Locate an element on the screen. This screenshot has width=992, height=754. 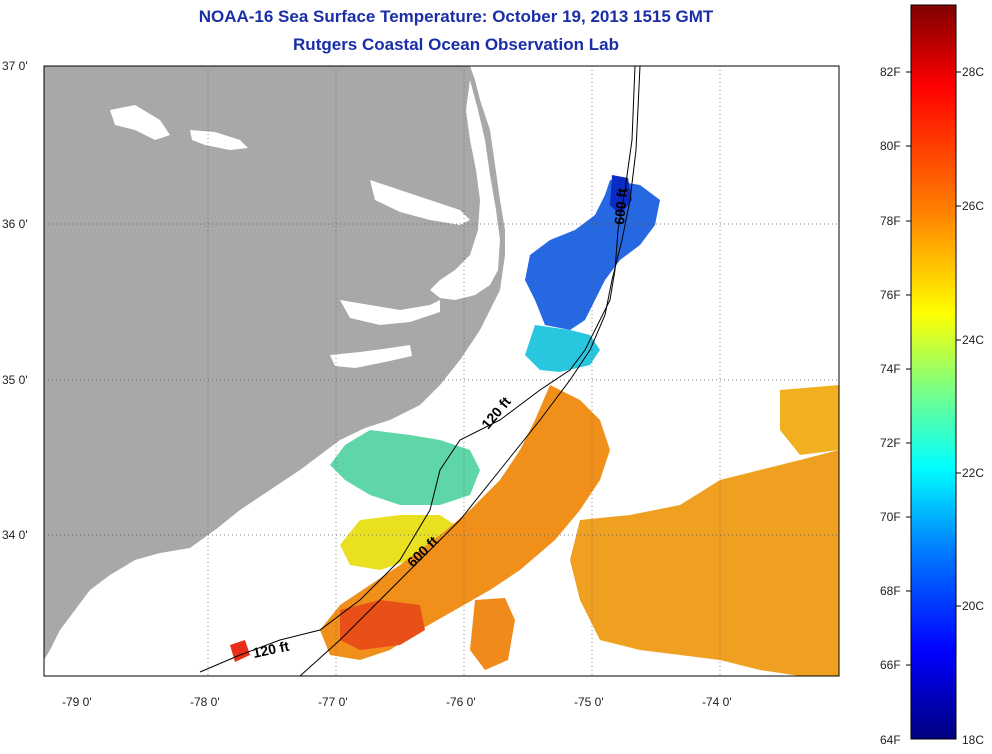
colorbar-f-76: 76F is located at coordinates (890, 295).